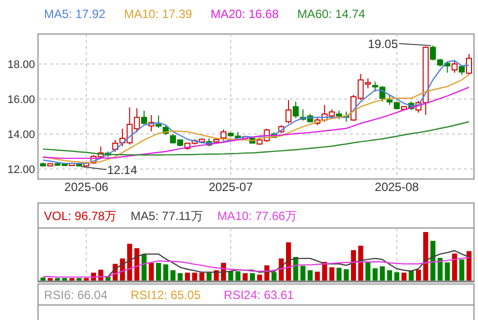  Describe the element at coordinates (86, 187) in the screenshot. I see `x-tick-label: 2025-06` at that location.